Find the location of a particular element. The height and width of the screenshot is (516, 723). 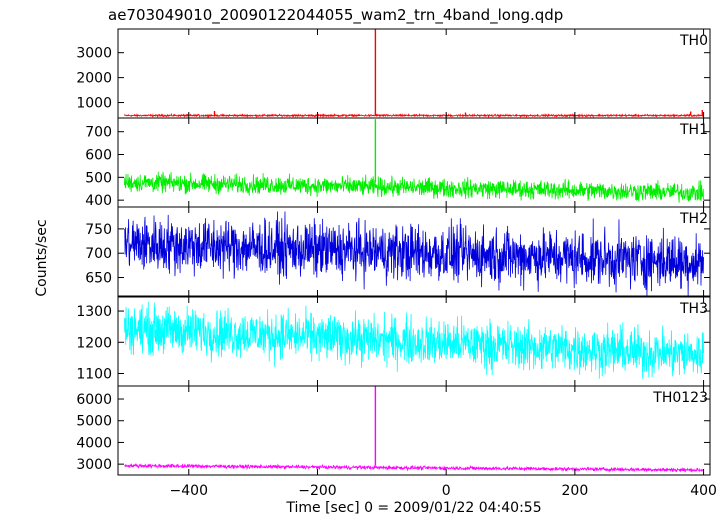

panel-label: TH1 is located at coordinates (693, 130).